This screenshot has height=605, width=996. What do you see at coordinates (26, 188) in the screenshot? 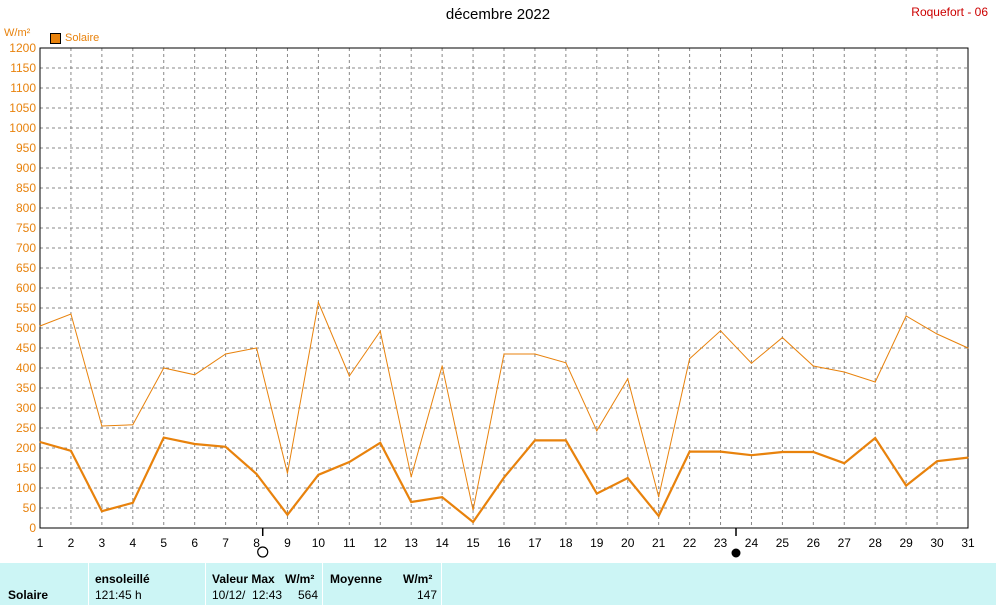
I see `y-tick-label: 850` at bounding box center [26, 188].